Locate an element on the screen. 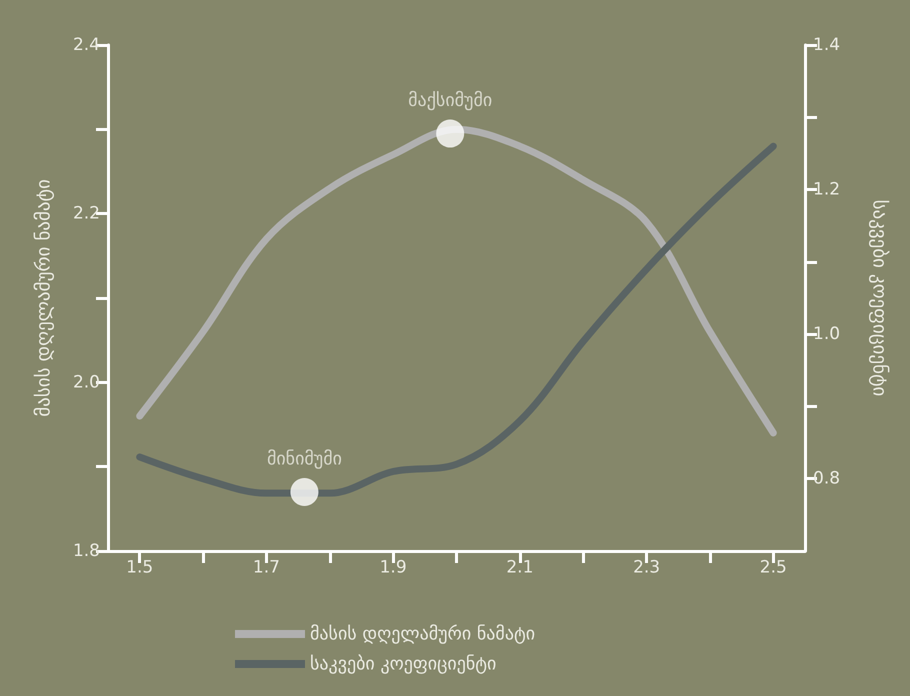 The height and width of the screenshot is (696, 910). y-tick-label: 1.8 is located at coordinates (86, 551).